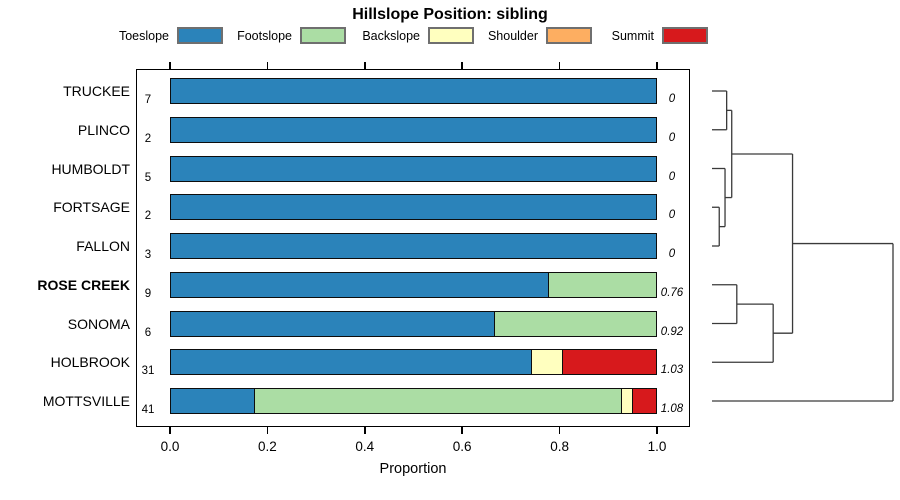  Describe the element at coordinates (672, 99) in the screenshot. I see `h-value-truckee: 0` at that location.